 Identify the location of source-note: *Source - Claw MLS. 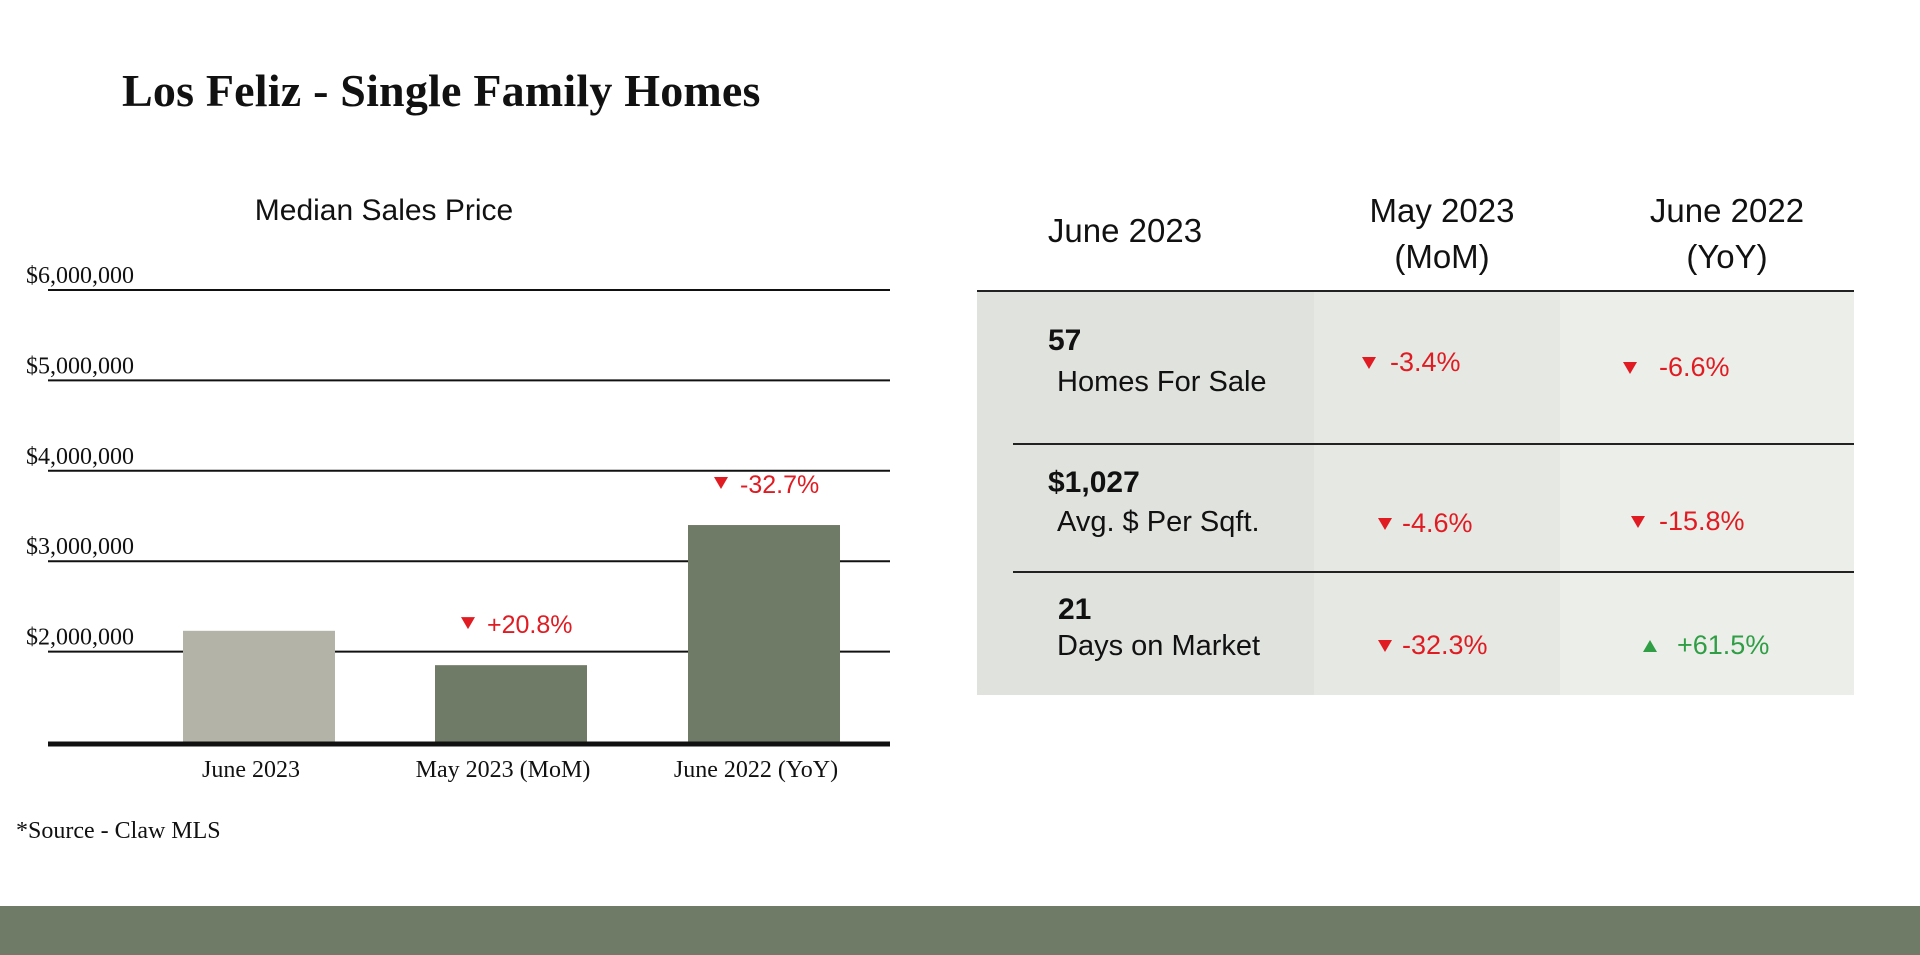
(118, 831).